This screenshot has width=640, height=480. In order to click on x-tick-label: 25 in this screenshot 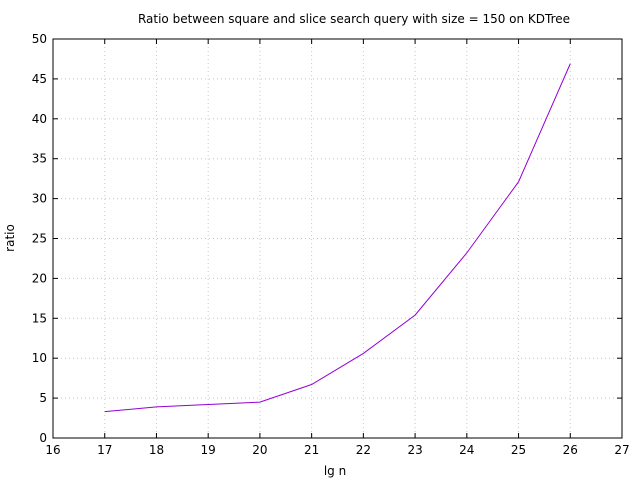, I will do `click(518, 450)`.